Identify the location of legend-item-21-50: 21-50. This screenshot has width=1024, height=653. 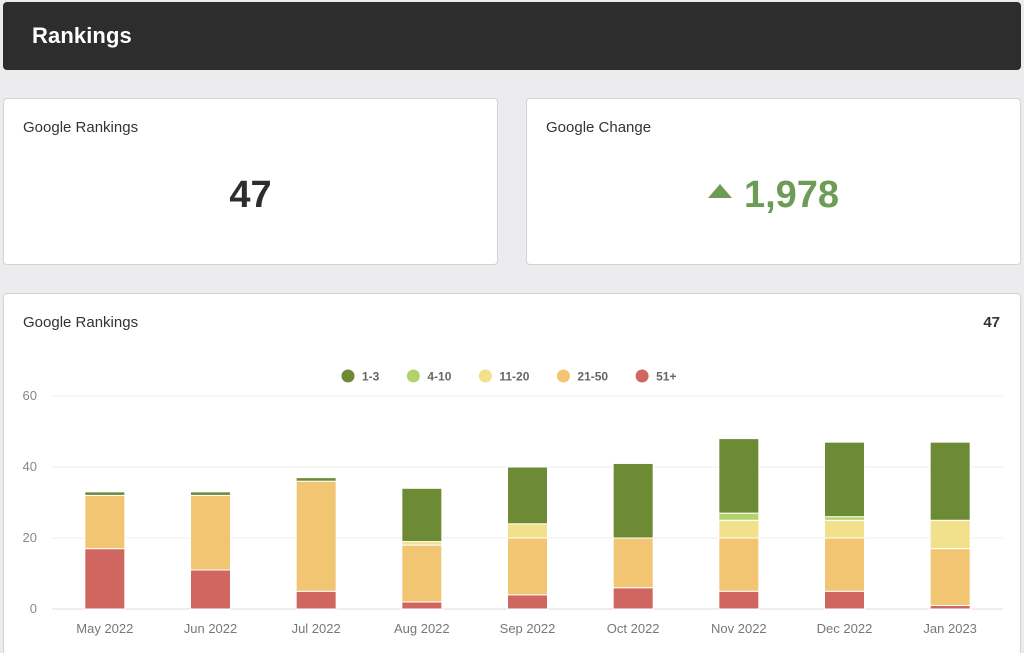
(582, 376).